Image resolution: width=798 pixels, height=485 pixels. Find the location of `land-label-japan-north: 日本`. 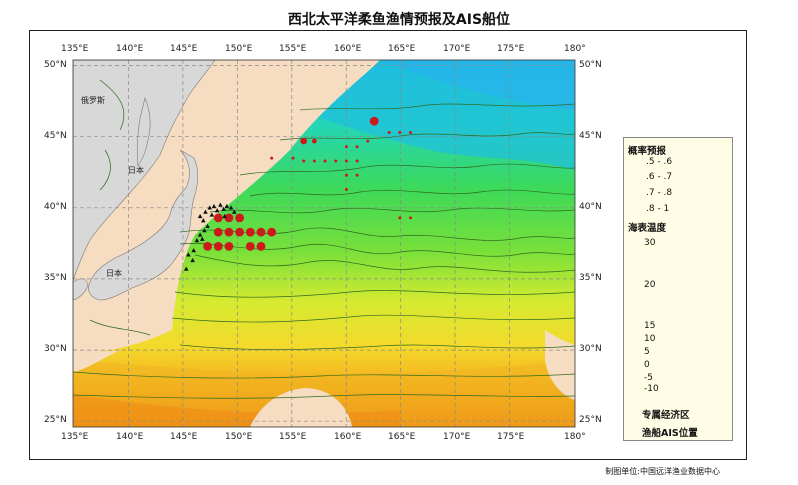

land-label-japan-north: 日本 is located at coordinates (136, 170).